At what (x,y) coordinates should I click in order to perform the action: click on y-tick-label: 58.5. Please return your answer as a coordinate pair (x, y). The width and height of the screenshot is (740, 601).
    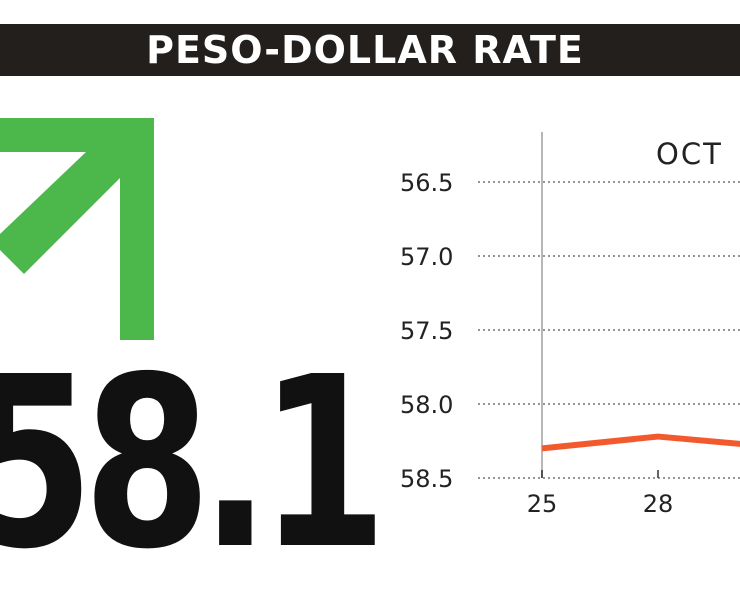
    Looking at the image, I should click on (426, 479).